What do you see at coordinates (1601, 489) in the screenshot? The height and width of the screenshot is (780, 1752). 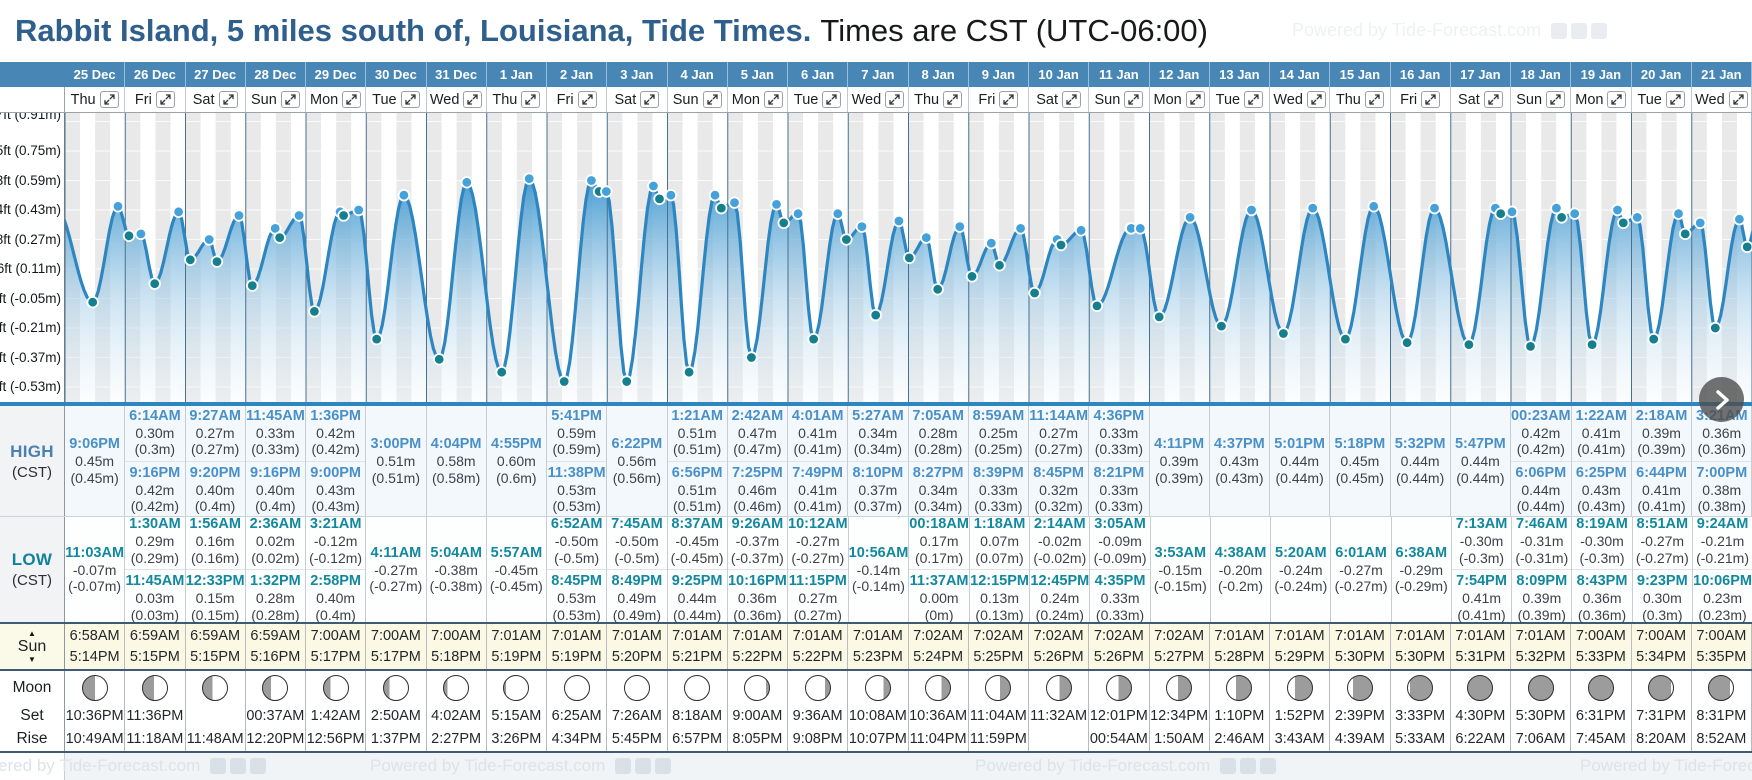 I see `tide-height-m: 0.43m` at bounding box center [1601, 489].